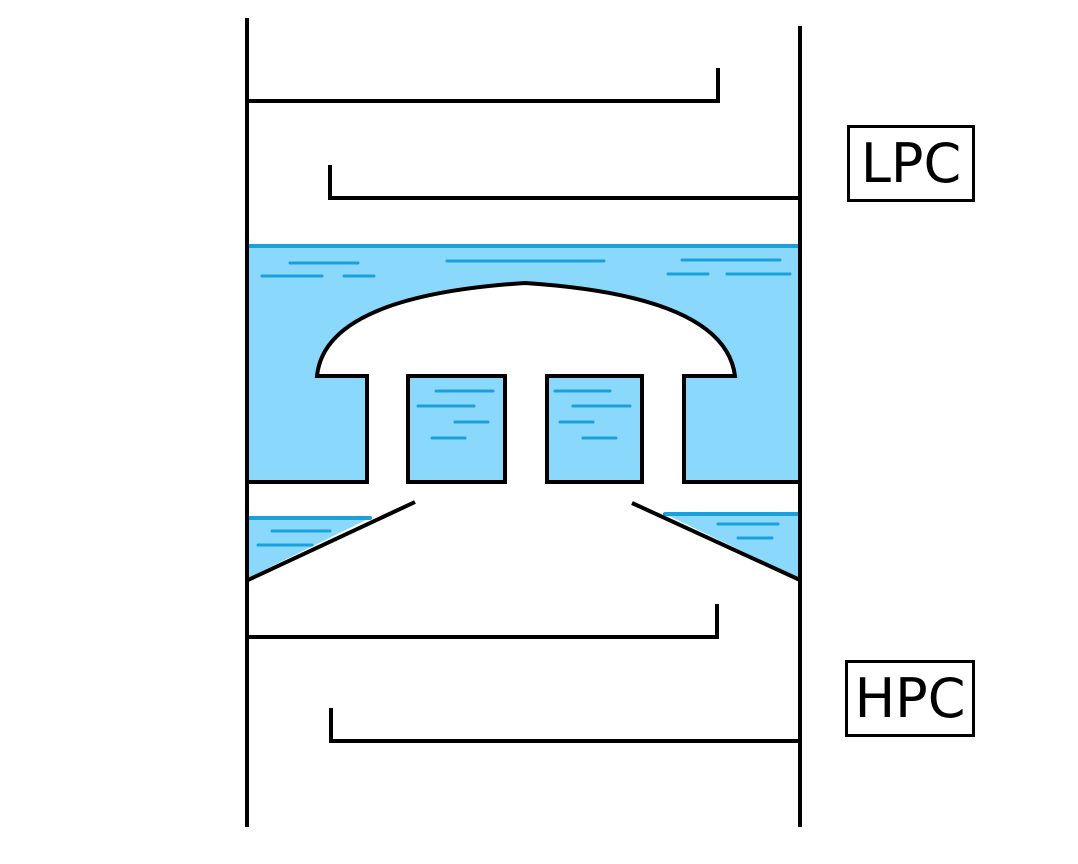 Image resolution: width=1078 pixels, height=864 pixels. What do you see at coordinates (309, 548) in the screenshot?
I see `lower-left-liquid` at bounding box center [309, 548].